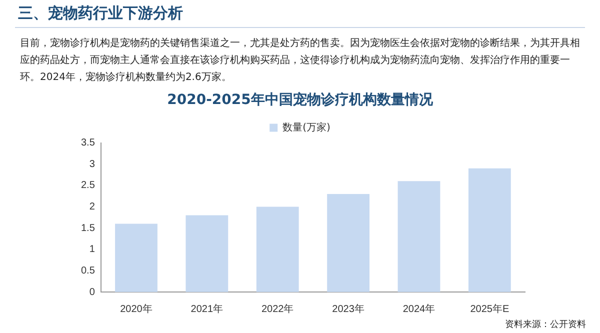 The image size is (600, 333). Describe the element at coordinates (92, 250) in the screenshot. I see `y-tick-label: 1` at that location.